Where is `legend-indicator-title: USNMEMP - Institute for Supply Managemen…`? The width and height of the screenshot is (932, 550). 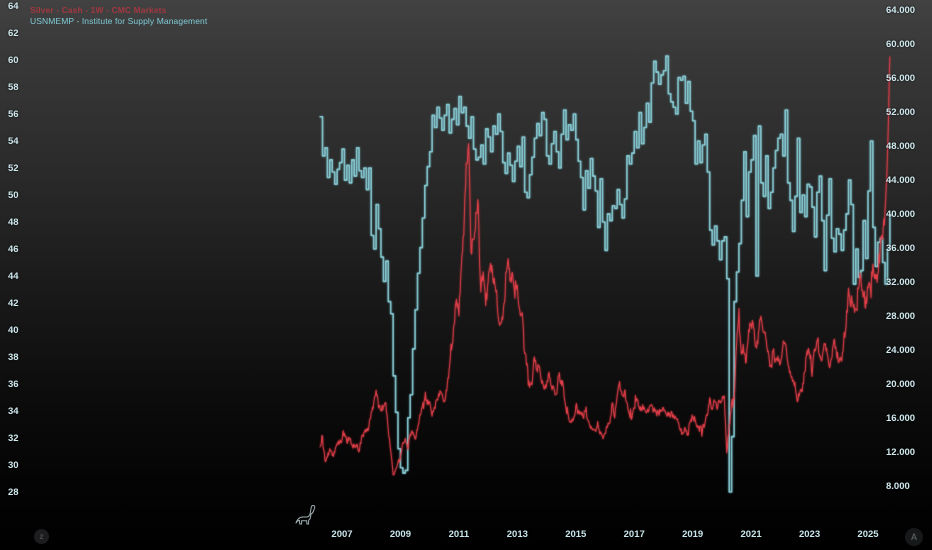
legend-indicator-title: USNMEMP - Institute for Supply Managemen… is located at coordinates (119, 21).